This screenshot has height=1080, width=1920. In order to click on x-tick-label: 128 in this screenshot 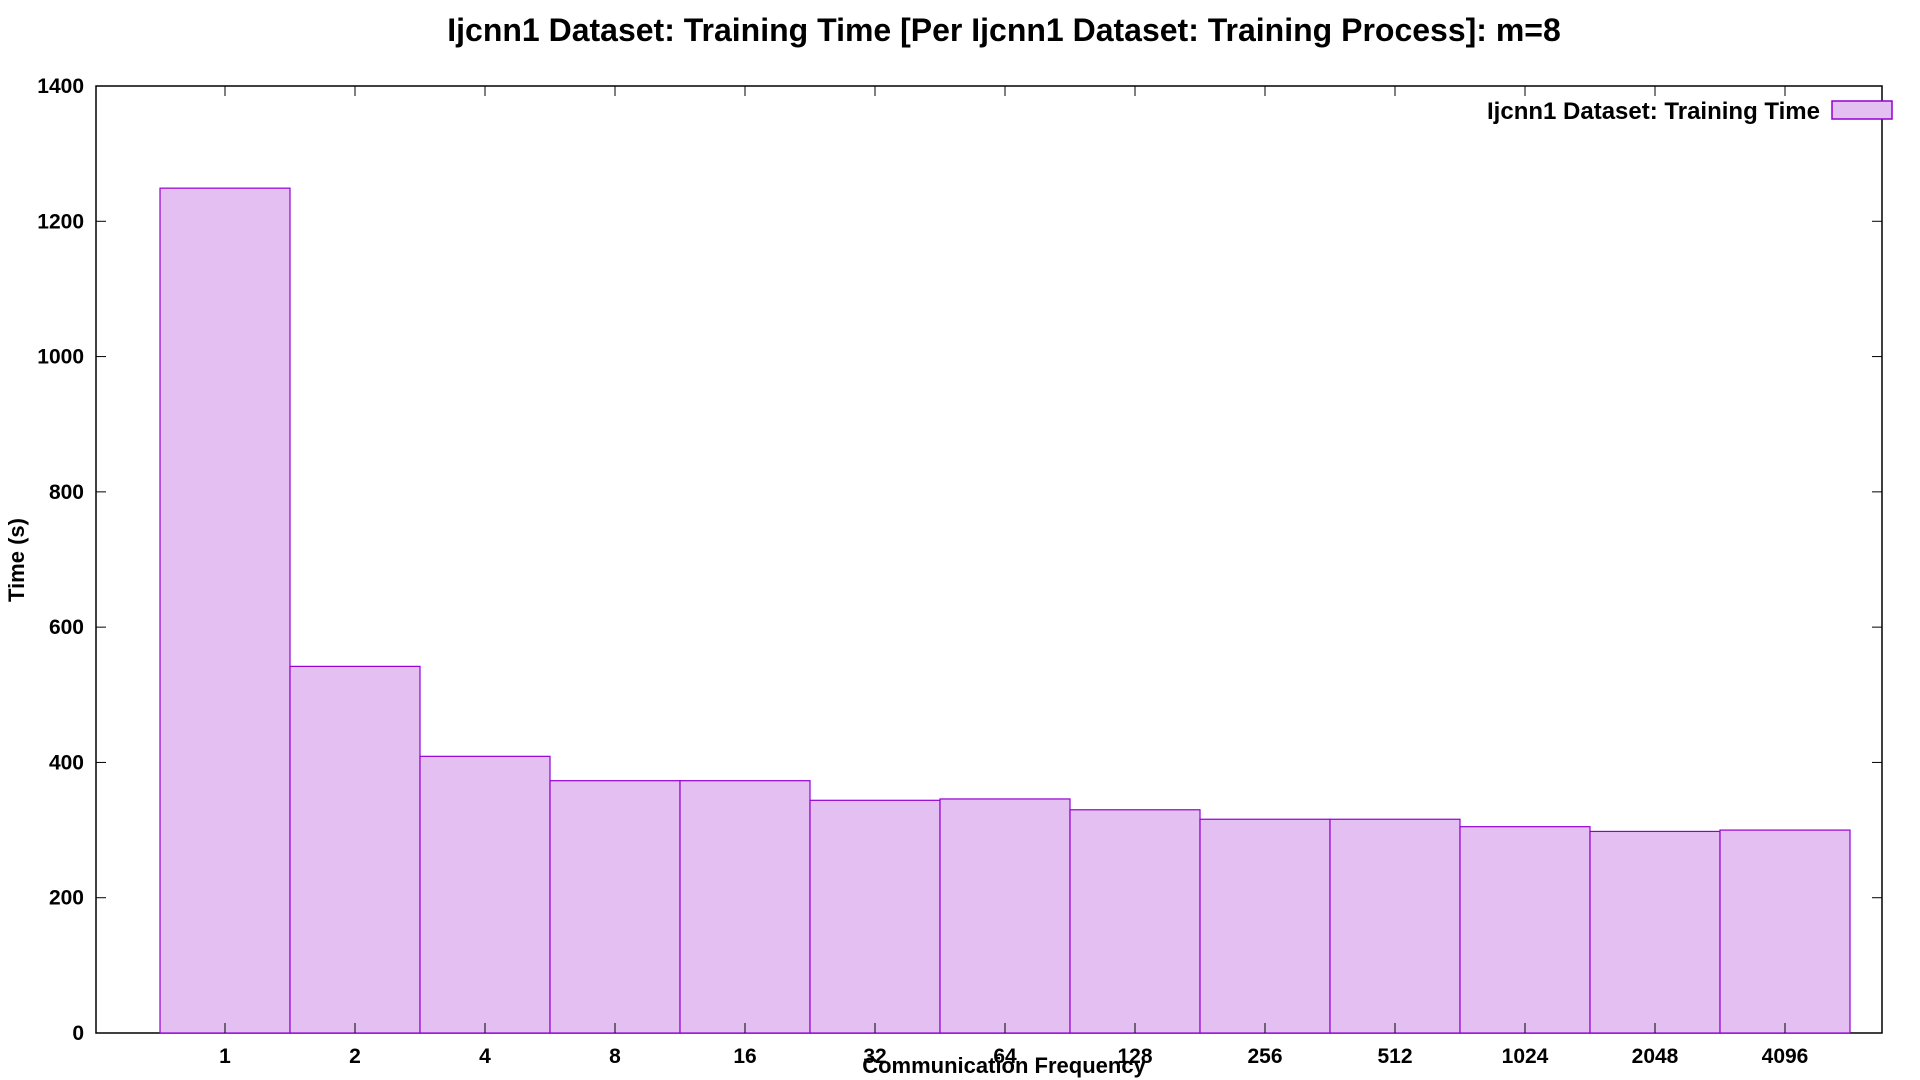, I will do `click(1134, 1056)`.